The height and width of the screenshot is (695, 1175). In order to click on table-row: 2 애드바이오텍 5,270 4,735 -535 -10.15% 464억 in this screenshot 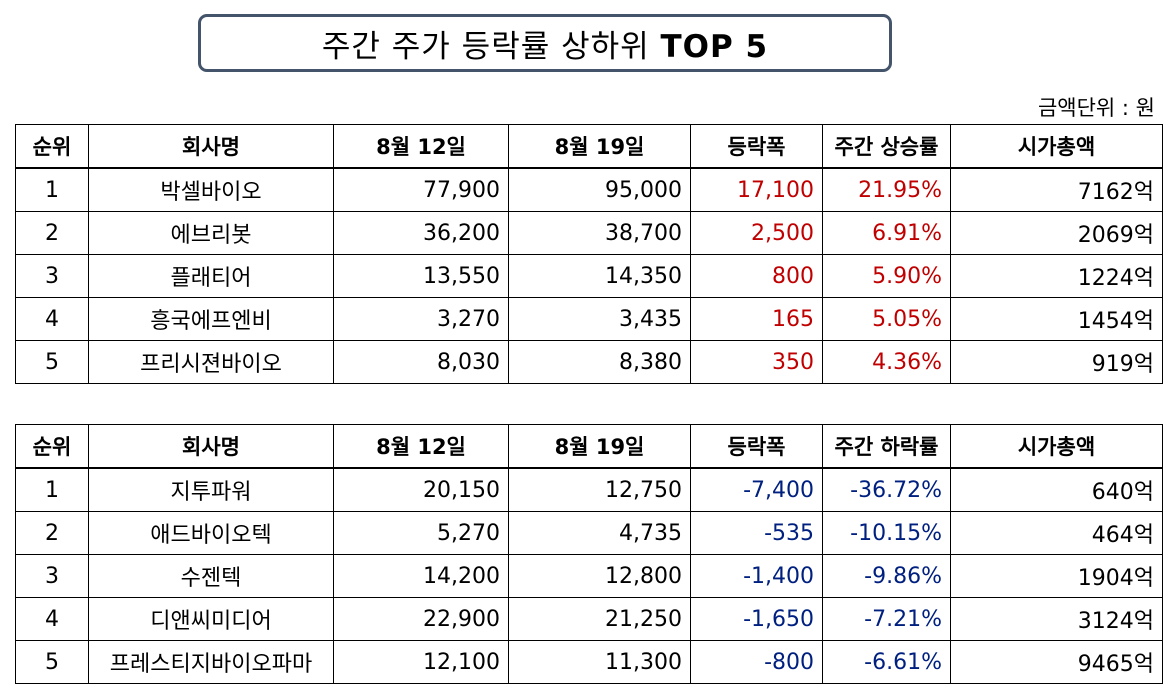, I will do `click(589, 533)`.